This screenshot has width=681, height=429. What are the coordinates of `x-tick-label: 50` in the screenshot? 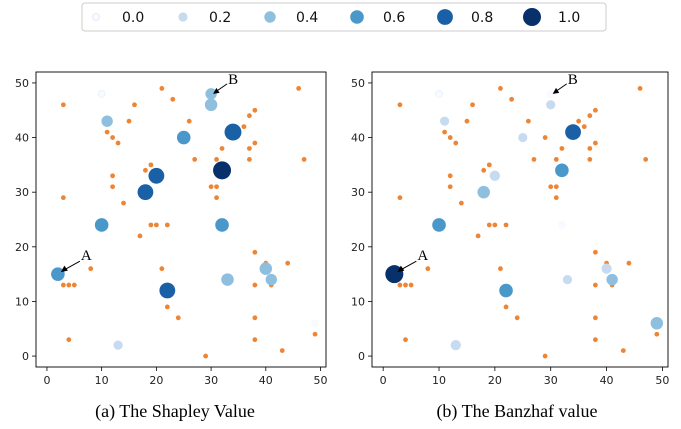 It's located at (321, 380).